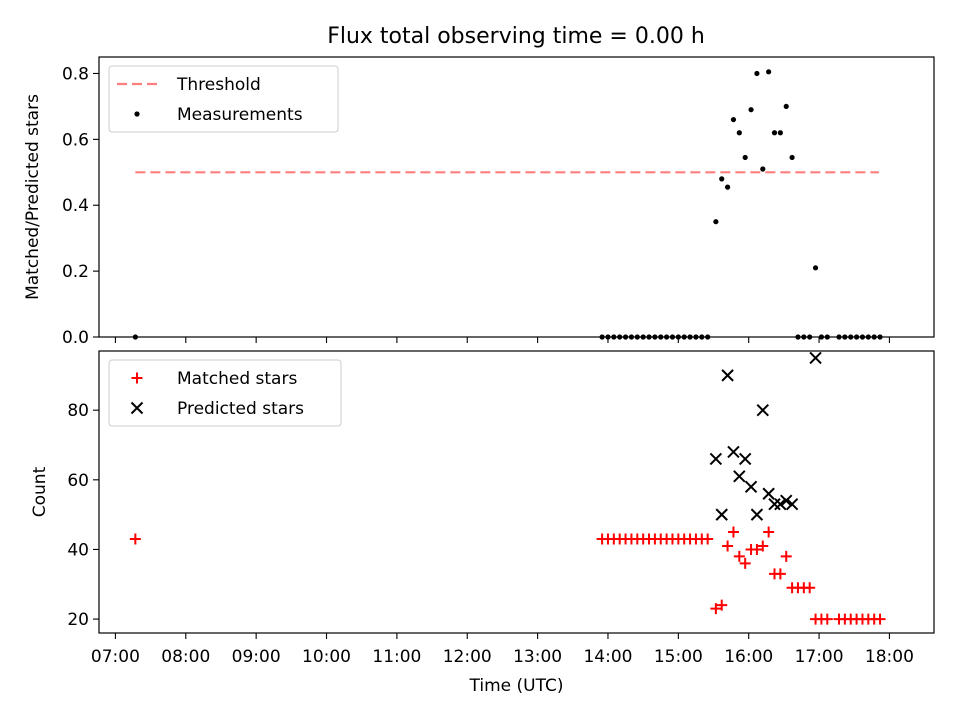 Image resolution: width=960 pixels, height=720 pixels. What do you see at coordinates (240, 115) in the screenshot?
I see `legend-label: Measurements` at bounding box center [240, 115].